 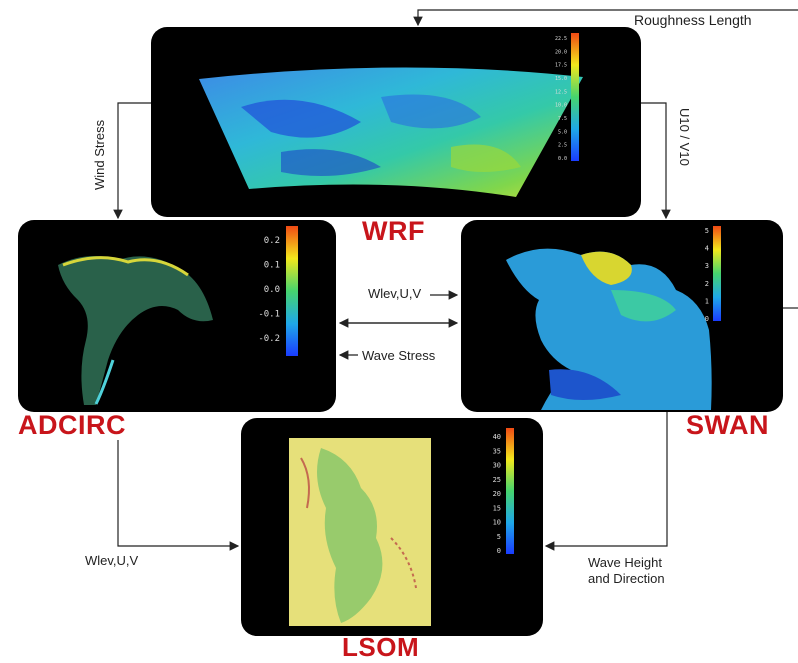 What do you see at coordinates (269, 339) in the screenshot?
I see `adcirc-colorbar-tick: -0.2` at bounding box center [269, 339].